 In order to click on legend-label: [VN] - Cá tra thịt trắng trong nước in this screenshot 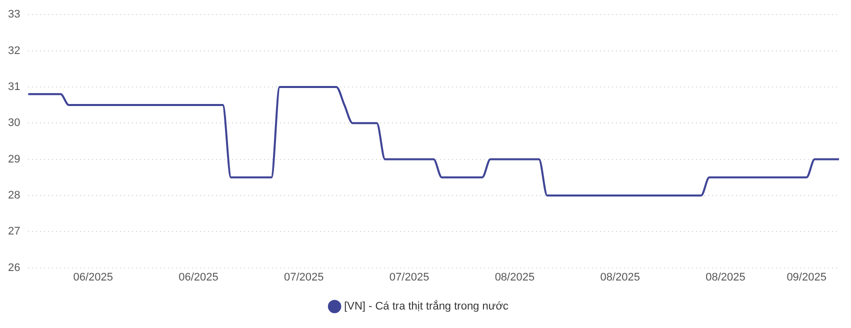, I will do `click(426, 306)`.